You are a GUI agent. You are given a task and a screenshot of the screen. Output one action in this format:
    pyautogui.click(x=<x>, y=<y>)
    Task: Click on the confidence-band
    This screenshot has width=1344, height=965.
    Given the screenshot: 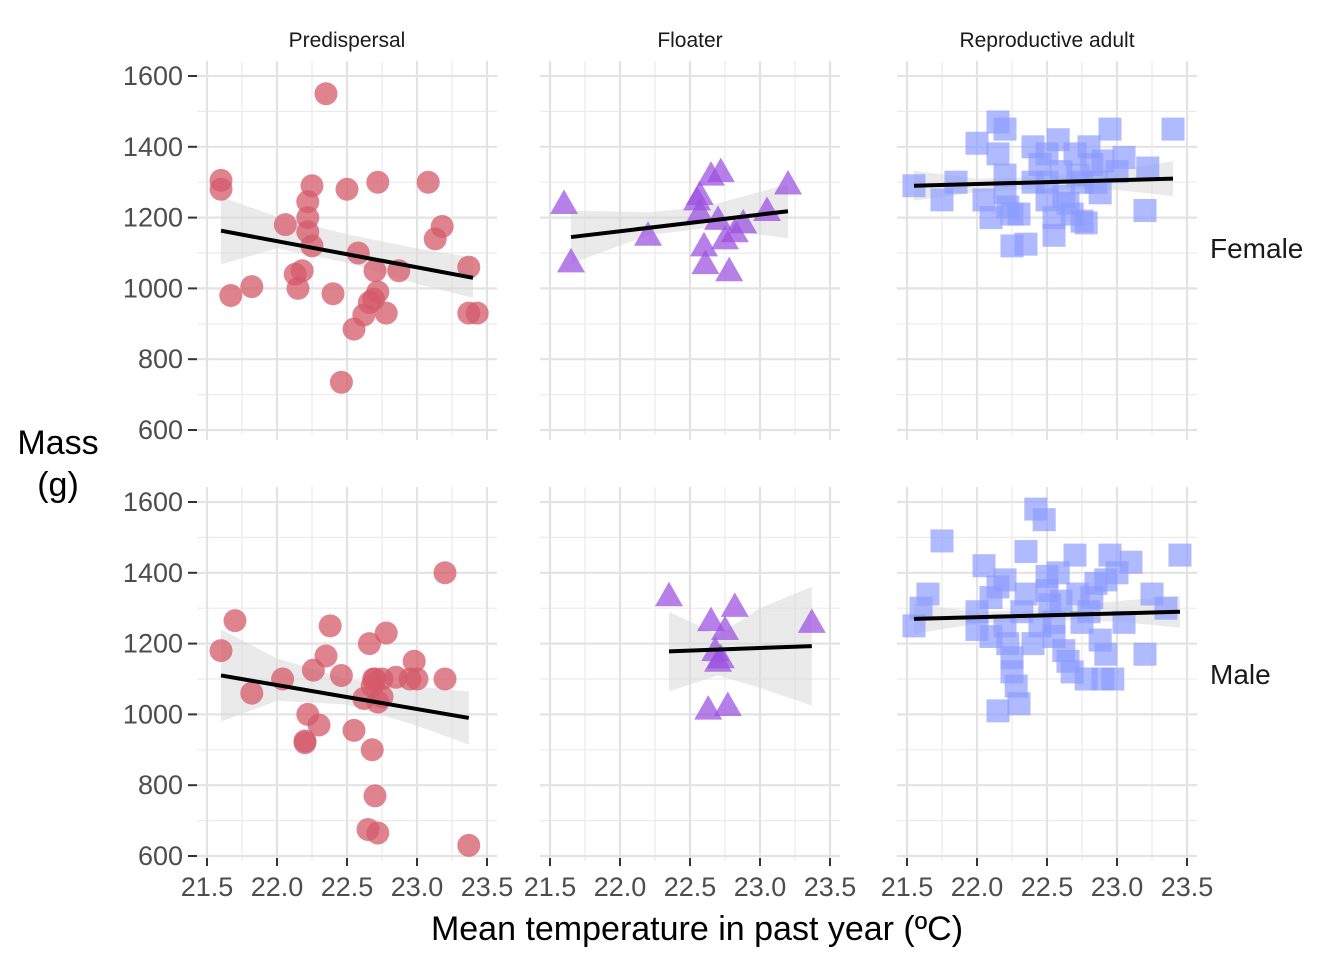 What is the action you would take?
    pyautogui.click(x=740, y=646)
    